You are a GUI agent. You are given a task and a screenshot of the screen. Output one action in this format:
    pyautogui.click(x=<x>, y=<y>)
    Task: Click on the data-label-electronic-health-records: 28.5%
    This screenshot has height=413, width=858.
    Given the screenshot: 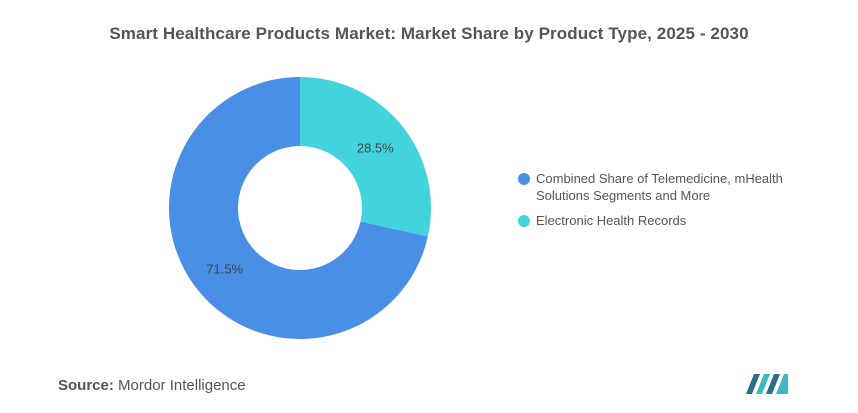 What is the action you would take?
    pyautogui.click(x=375, y=148)
    